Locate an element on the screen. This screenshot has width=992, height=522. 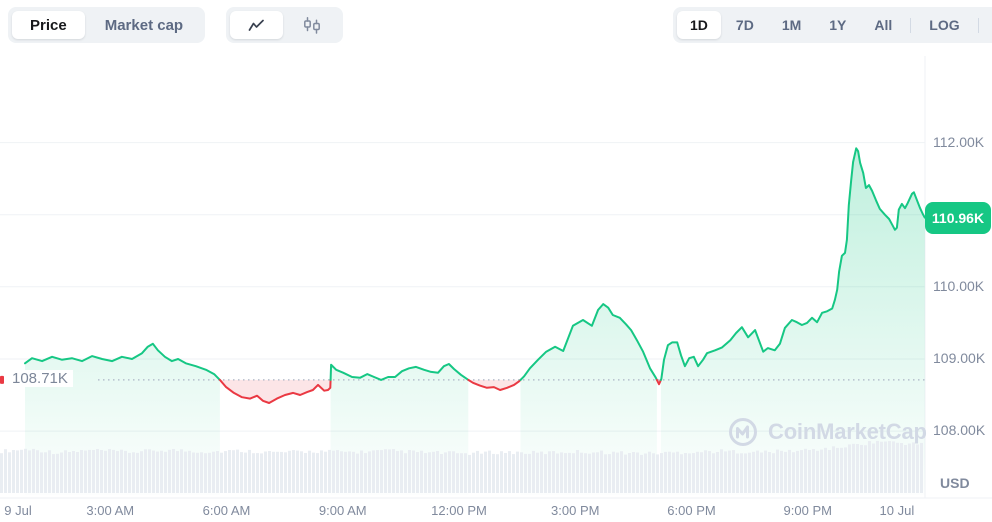
x-axis-tick: 9:00 AM is located at coordinates (342, 510).